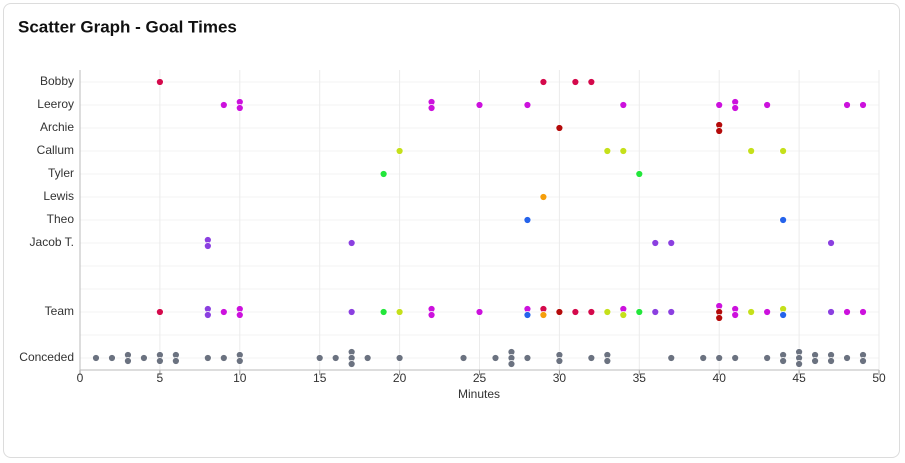 This screenshot has width=905, height=463. I want to click on y-tick-label: Jacob T., so click(52, 242).